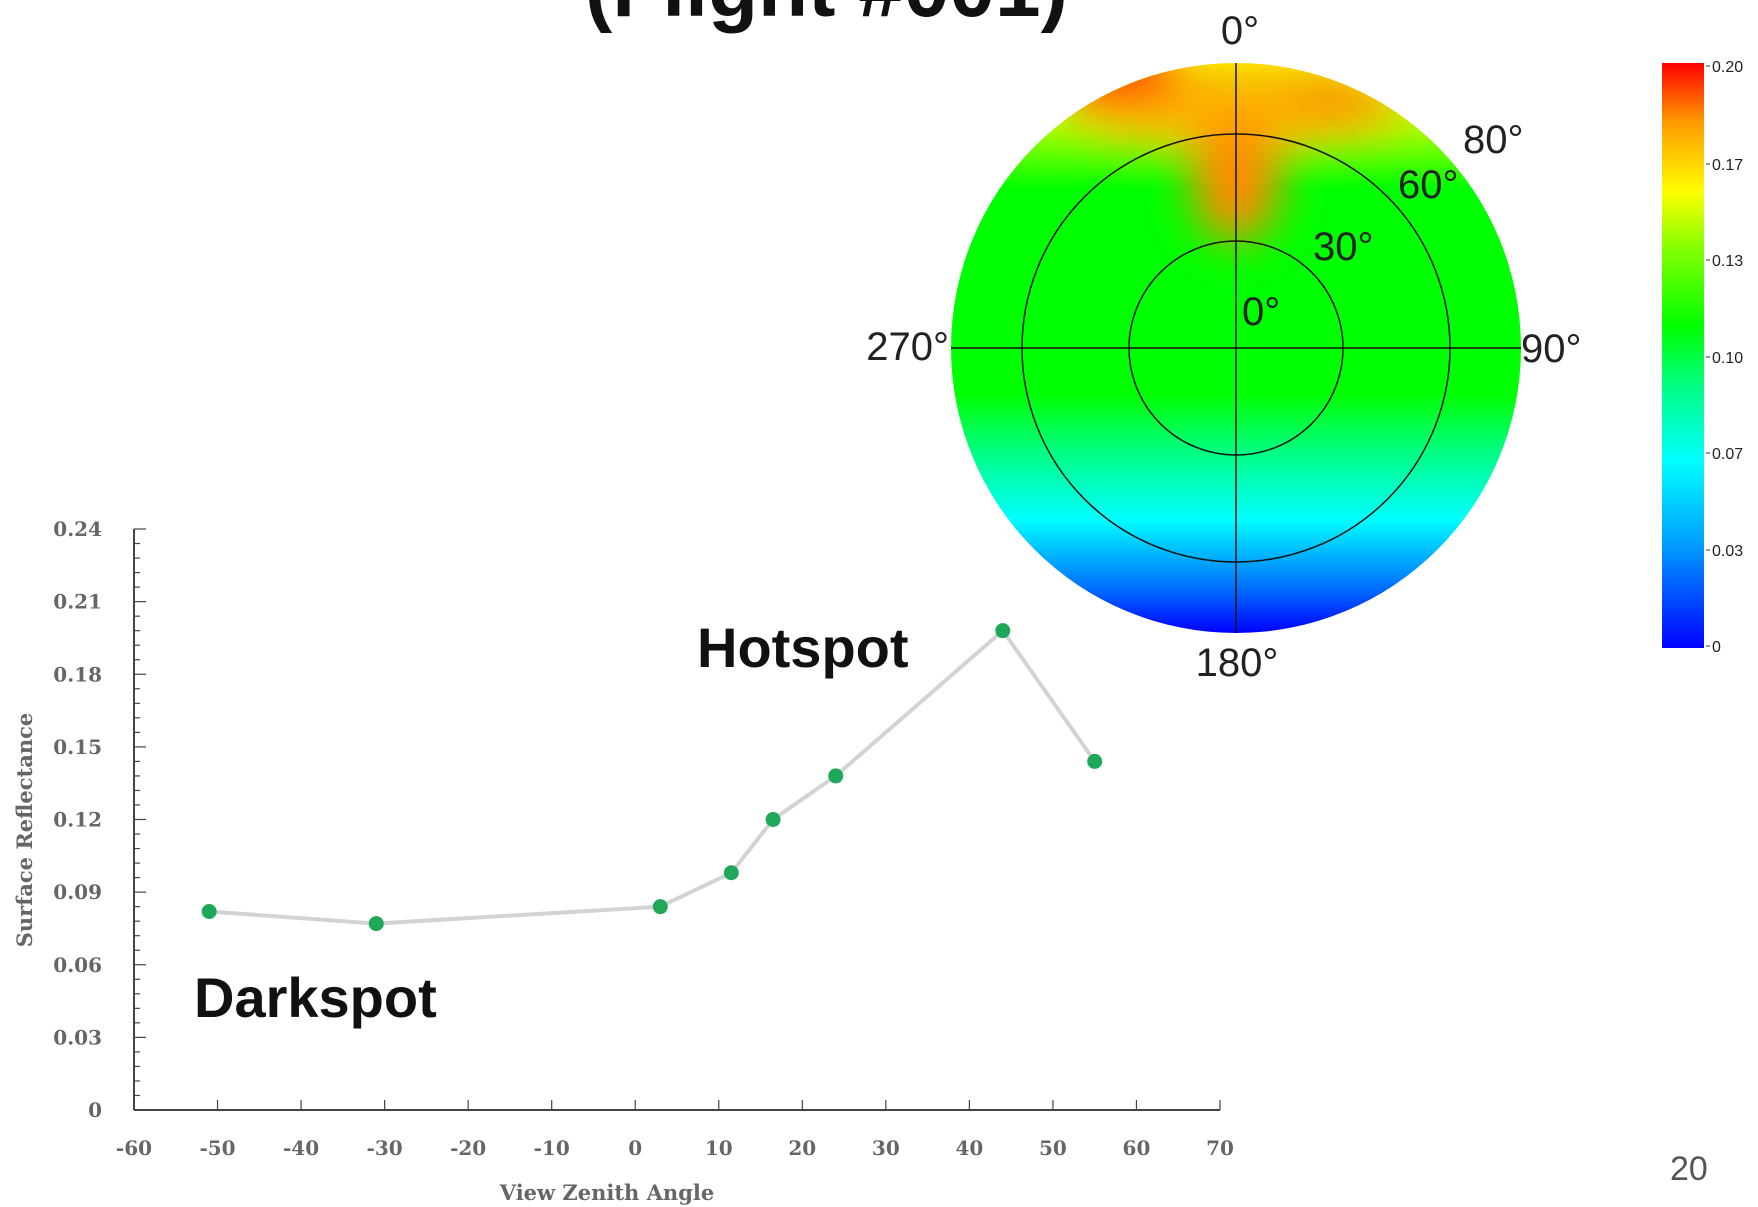 The image size is (1758, 1207). What do you see at coordinates (719, 1148) in the screenshot?
I see `x-tick-label: 10` at bounding box center [719, 1148].